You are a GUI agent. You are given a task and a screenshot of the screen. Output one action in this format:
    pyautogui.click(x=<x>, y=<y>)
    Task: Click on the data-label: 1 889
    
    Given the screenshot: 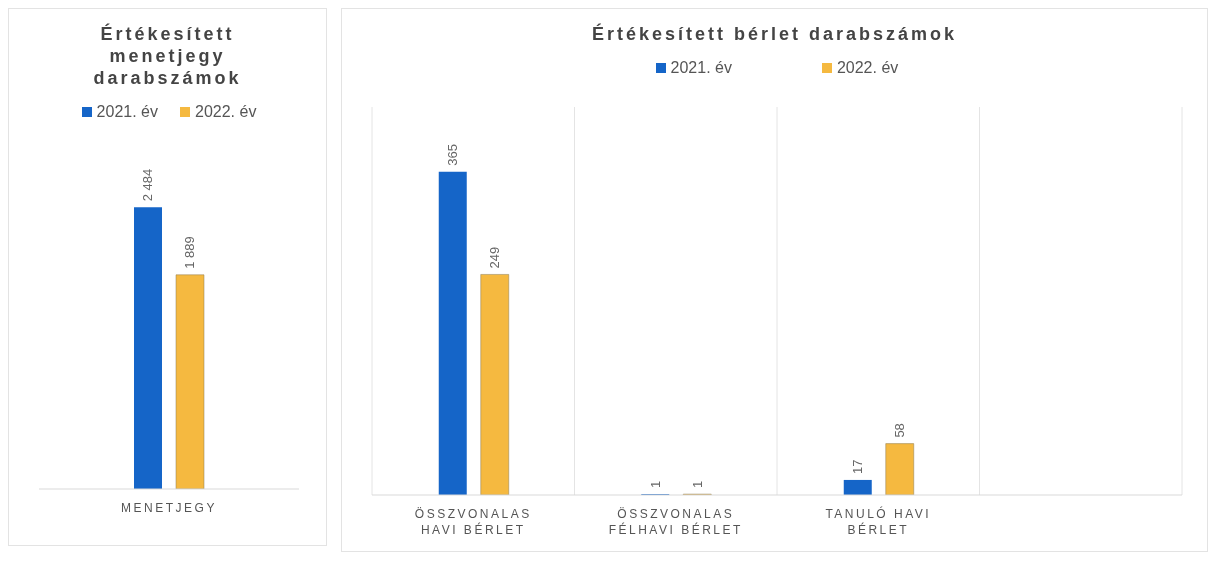 What is the action you would take?
    pyautogui.click(x=190, y=252)
    